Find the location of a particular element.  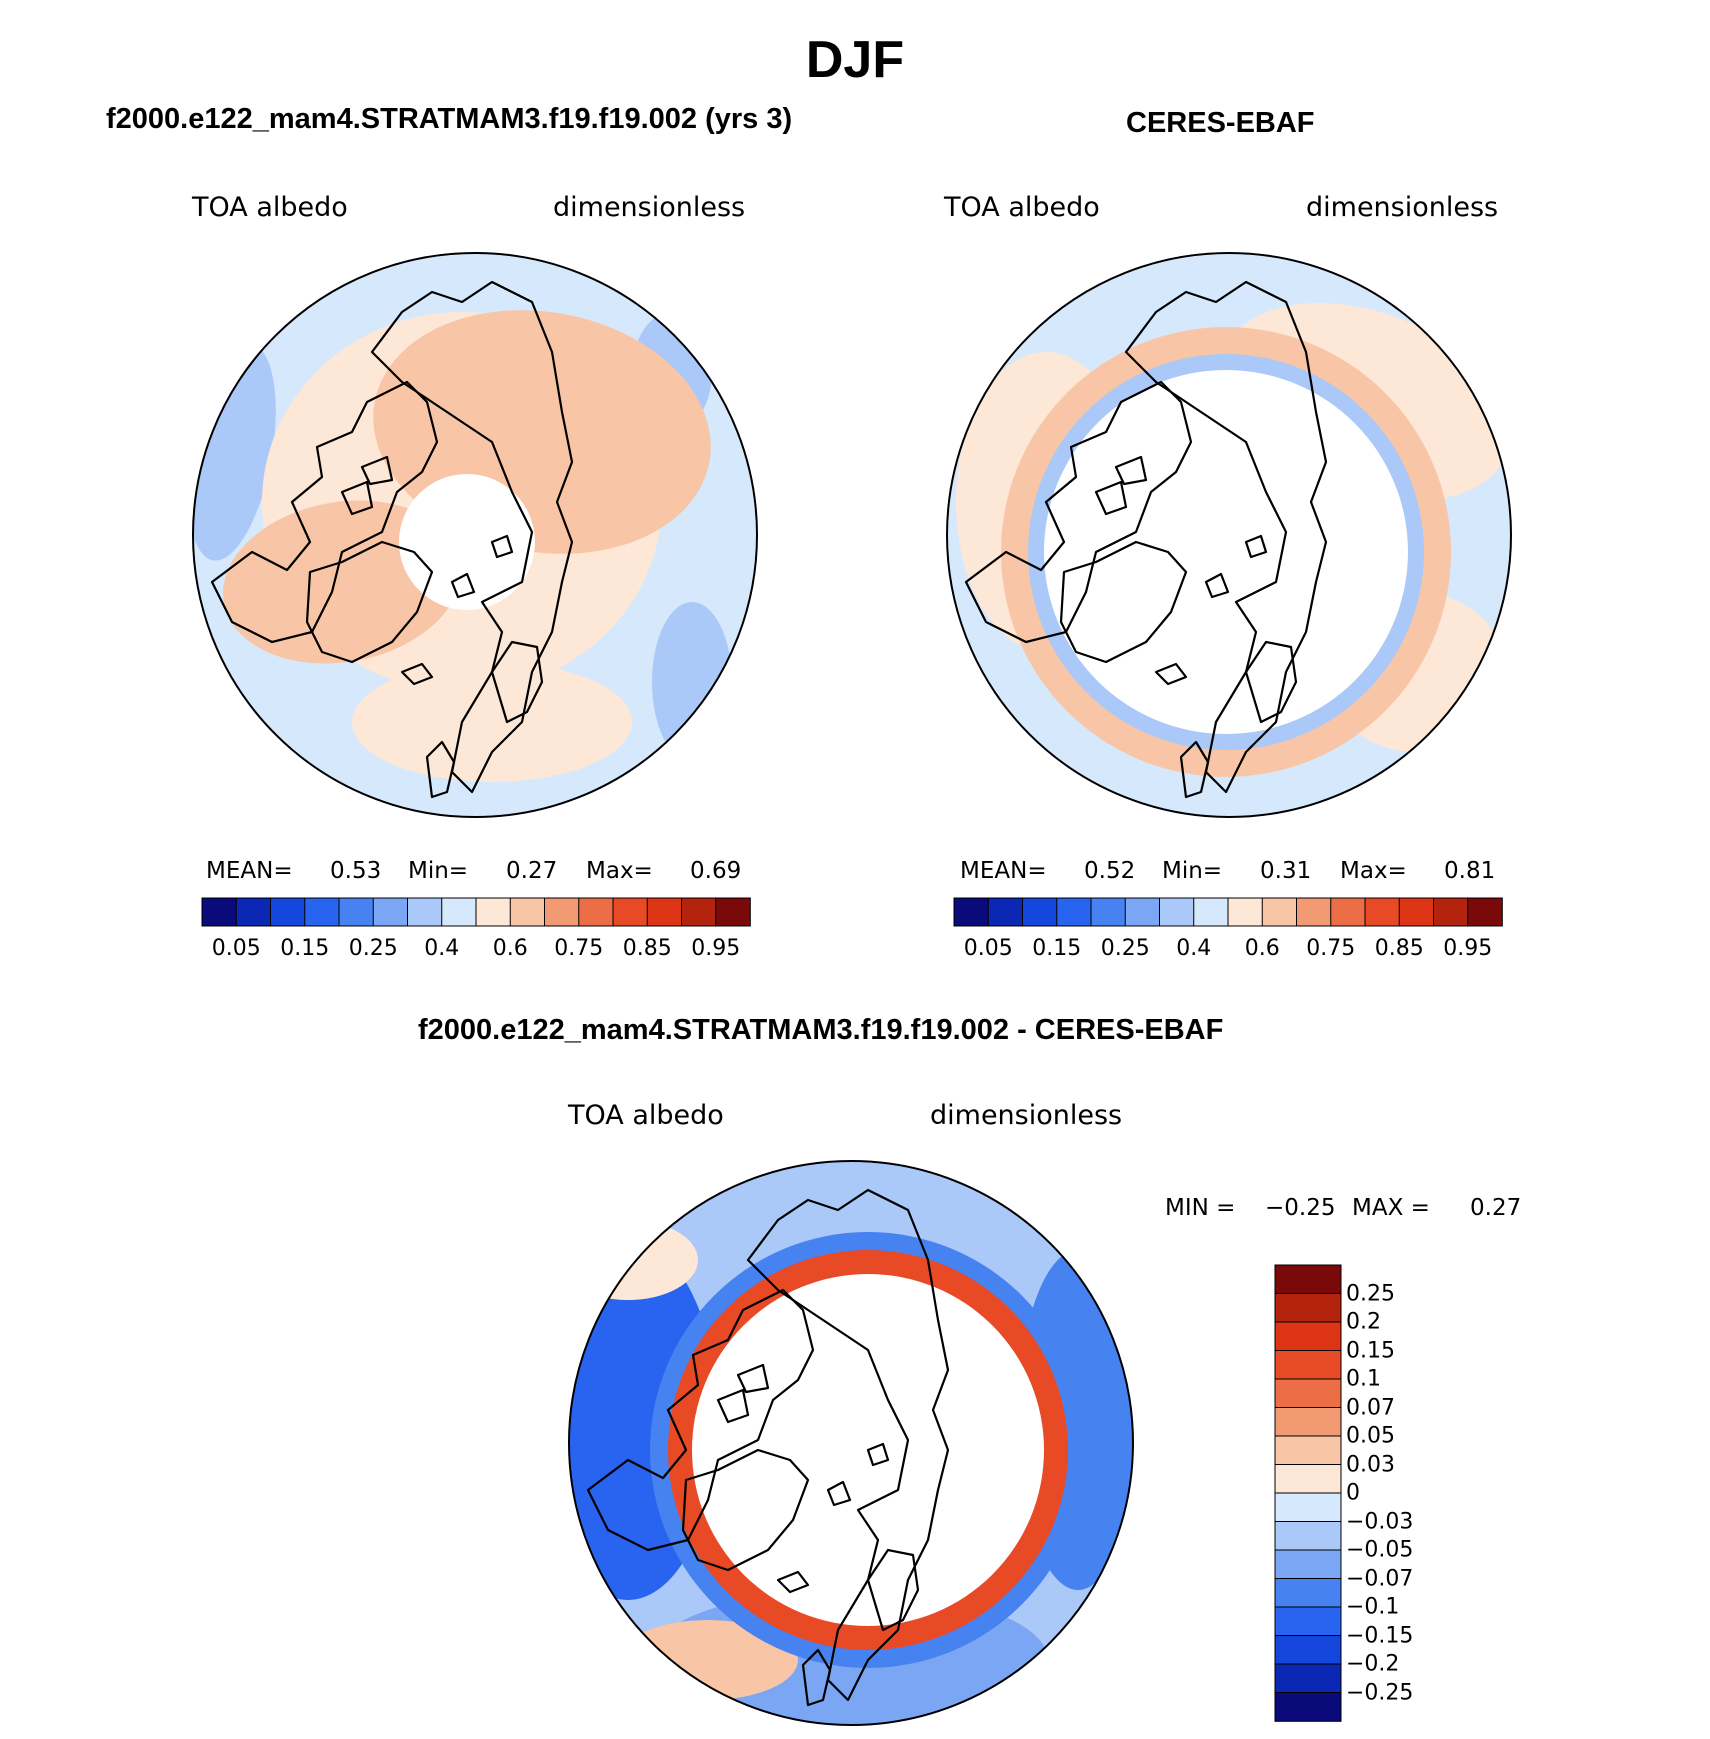

colorbar-tick-label: 0.07 is located at coordinates (1370, 1407).